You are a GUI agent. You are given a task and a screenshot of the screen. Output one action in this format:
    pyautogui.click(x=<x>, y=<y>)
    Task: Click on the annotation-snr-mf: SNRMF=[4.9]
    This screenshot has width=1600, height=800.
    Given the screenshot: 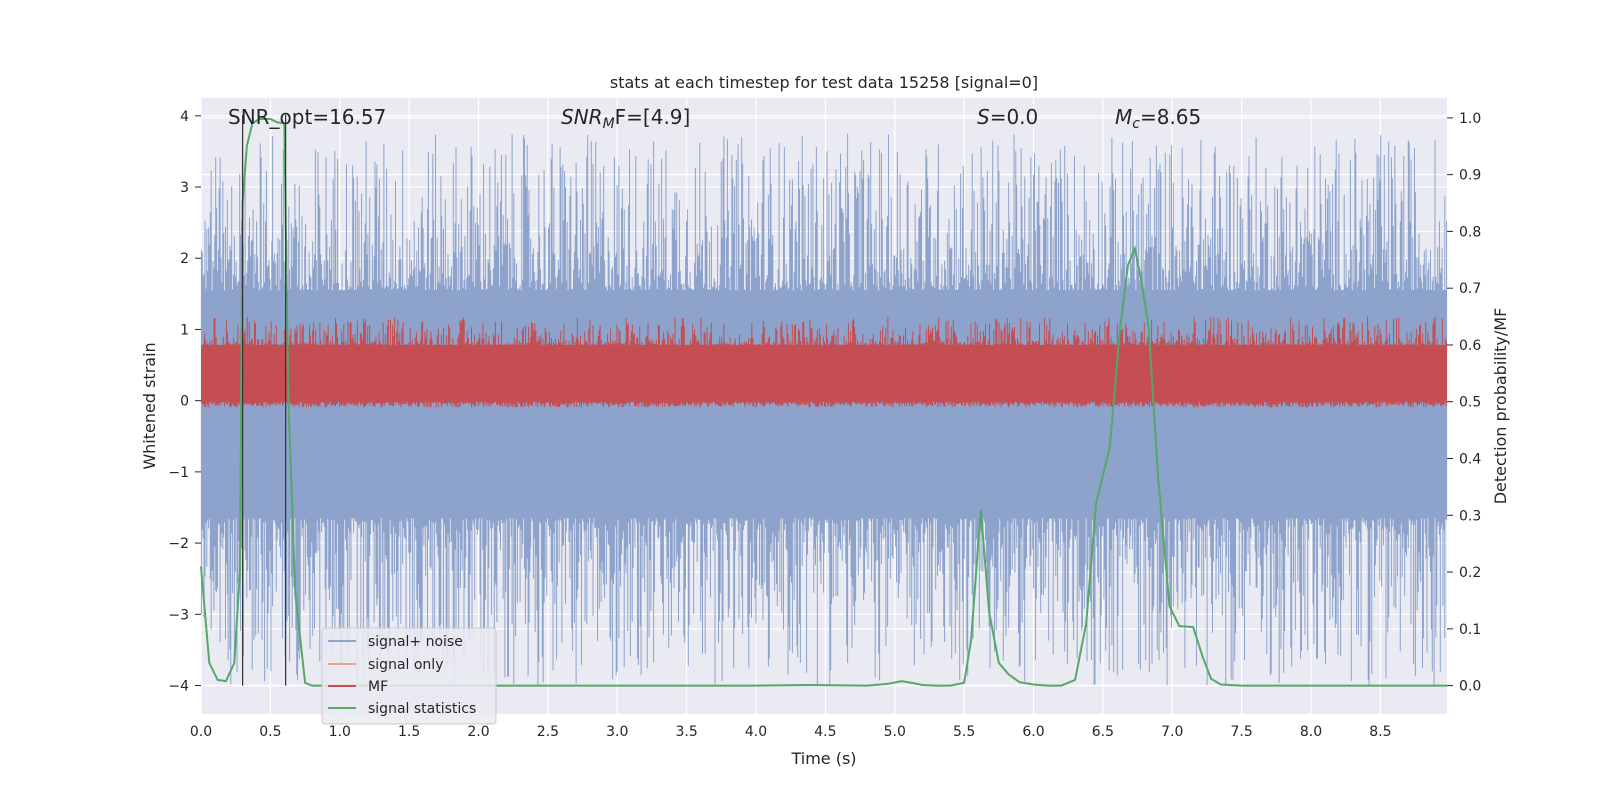 What is the action you would take?
    pyautogui.click(x=625, y=118)
    